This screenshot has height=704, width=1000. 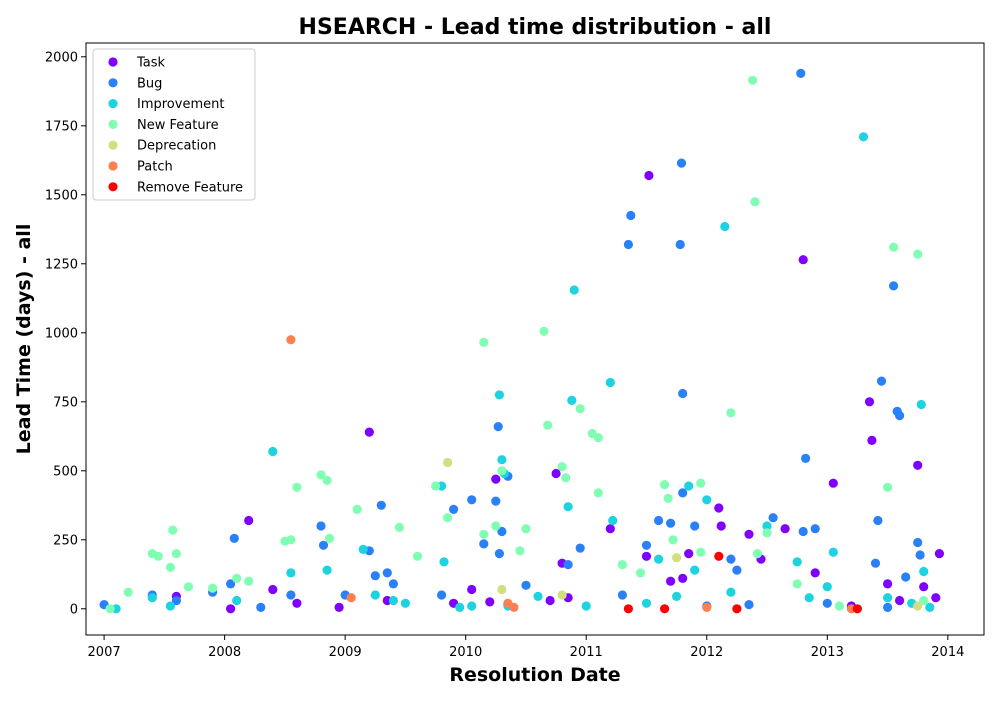 What do you see at coordinates (65, 402) in the screenshot?
I see `y-tick-label: 750` at bounding box center [65, 402].